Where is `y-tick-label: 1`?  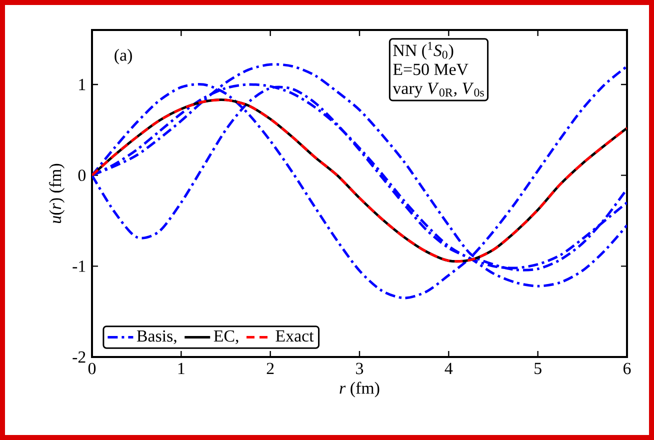 y-tick-label: 1 is located at coordinates (82, 84).